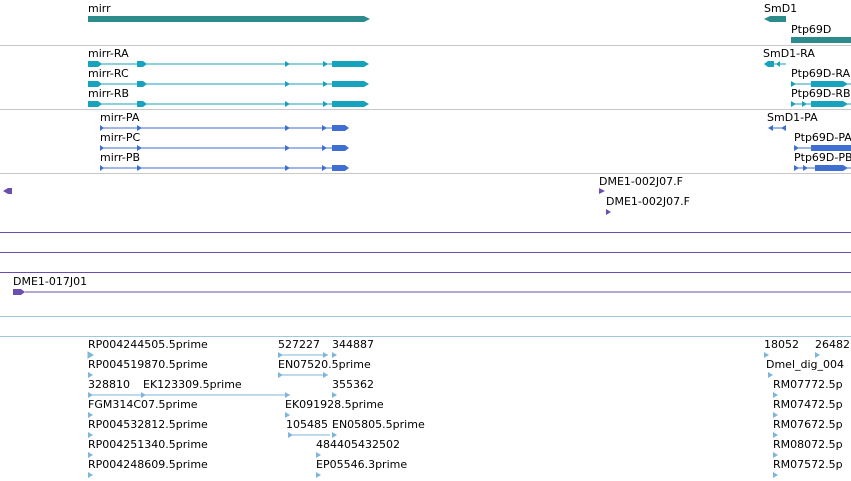 This screenshot has height=481, width=851. Describe the element at coordinates (781, 344) in the screenshot. I see `cdna-label: 18052` at that location.